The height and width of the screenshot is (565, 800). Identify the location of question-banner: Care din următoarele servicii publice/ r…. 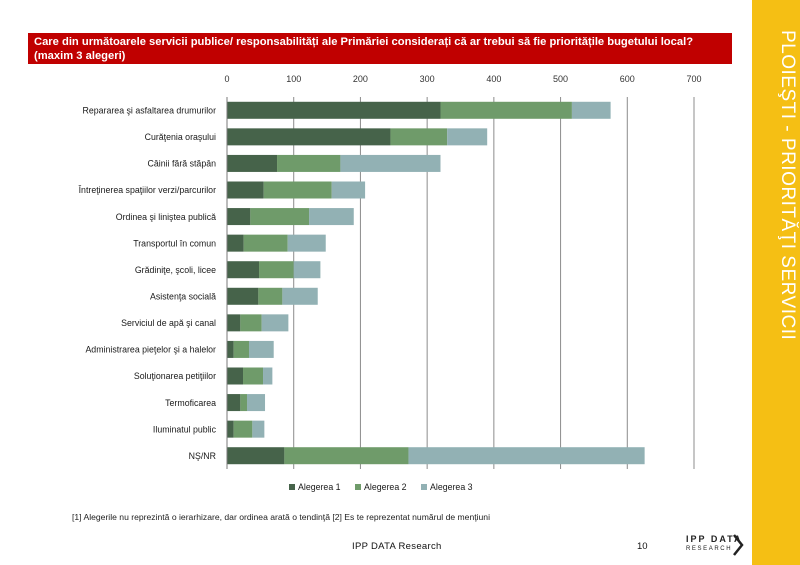
(380, 48).